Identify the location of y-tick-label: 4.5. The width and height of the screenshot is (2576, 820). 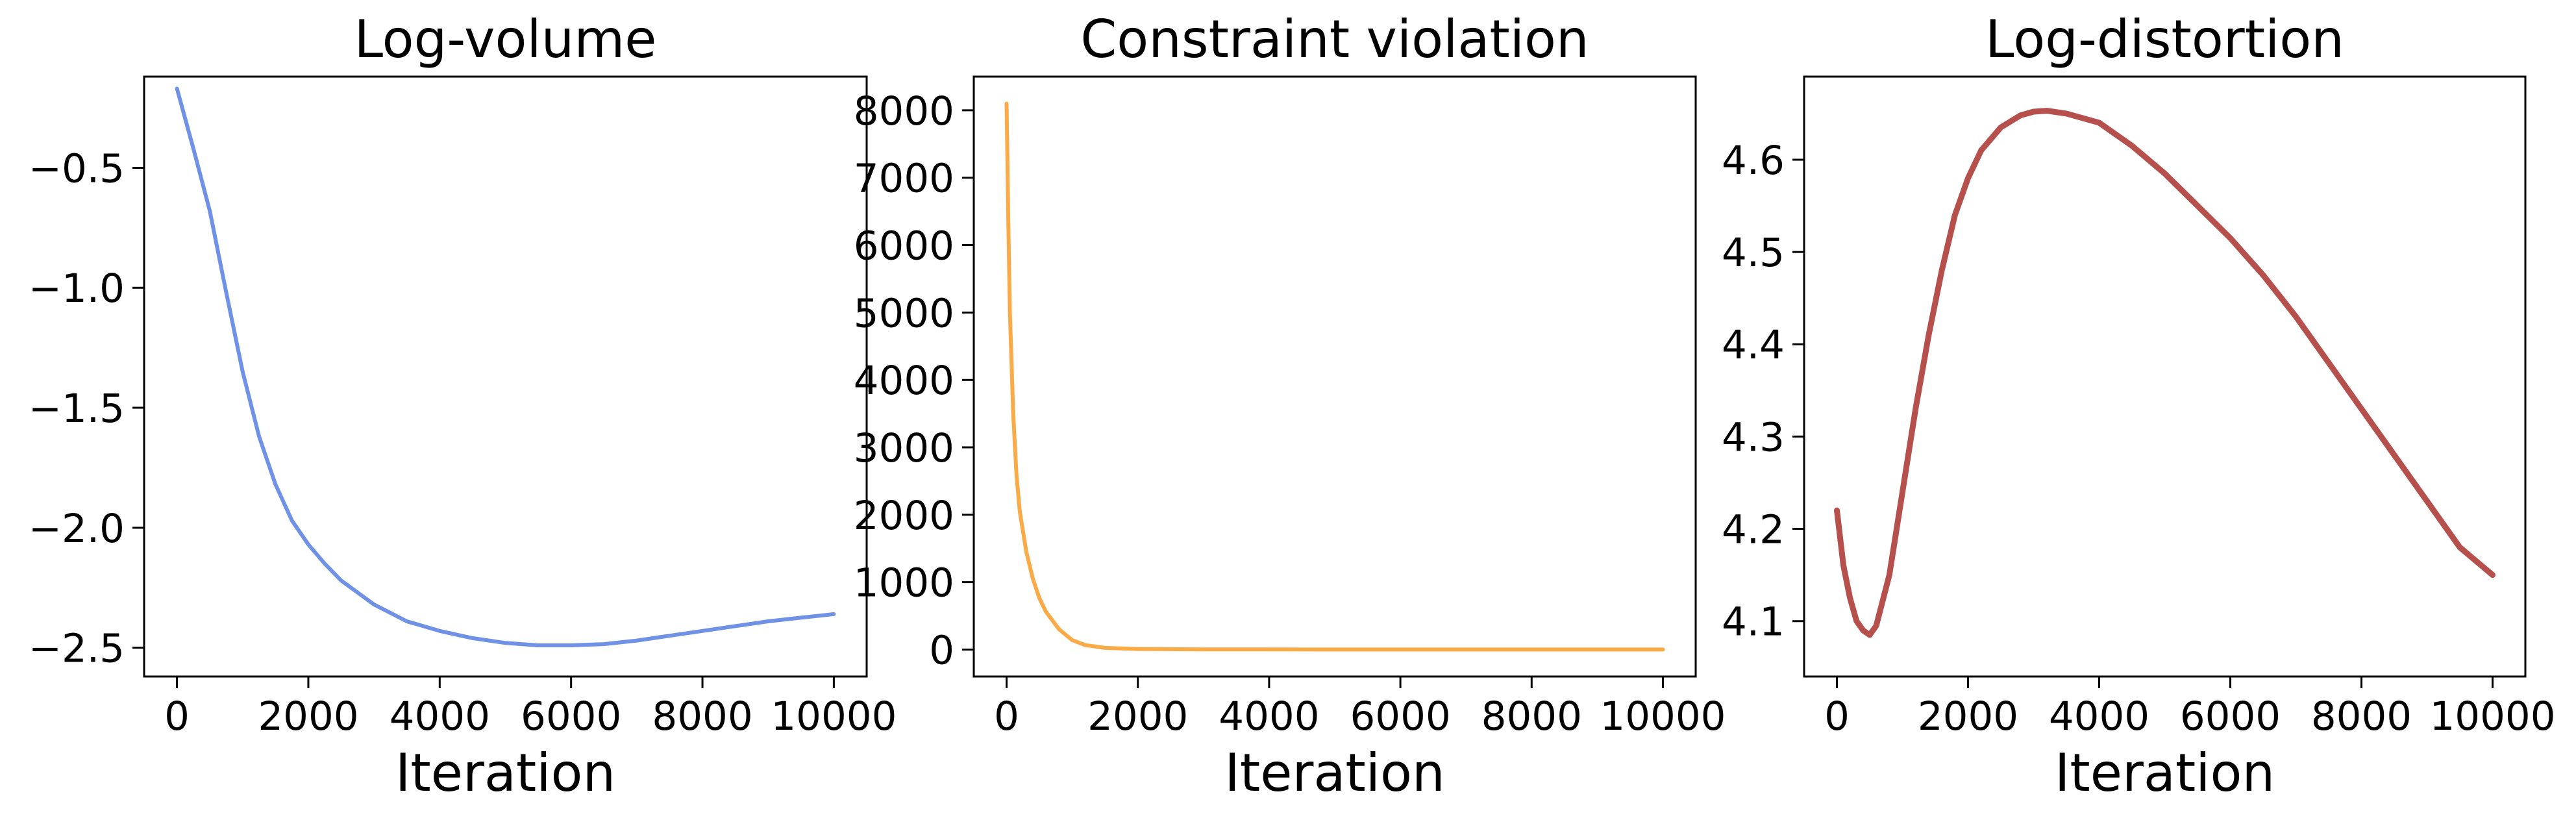
(1753, 253).